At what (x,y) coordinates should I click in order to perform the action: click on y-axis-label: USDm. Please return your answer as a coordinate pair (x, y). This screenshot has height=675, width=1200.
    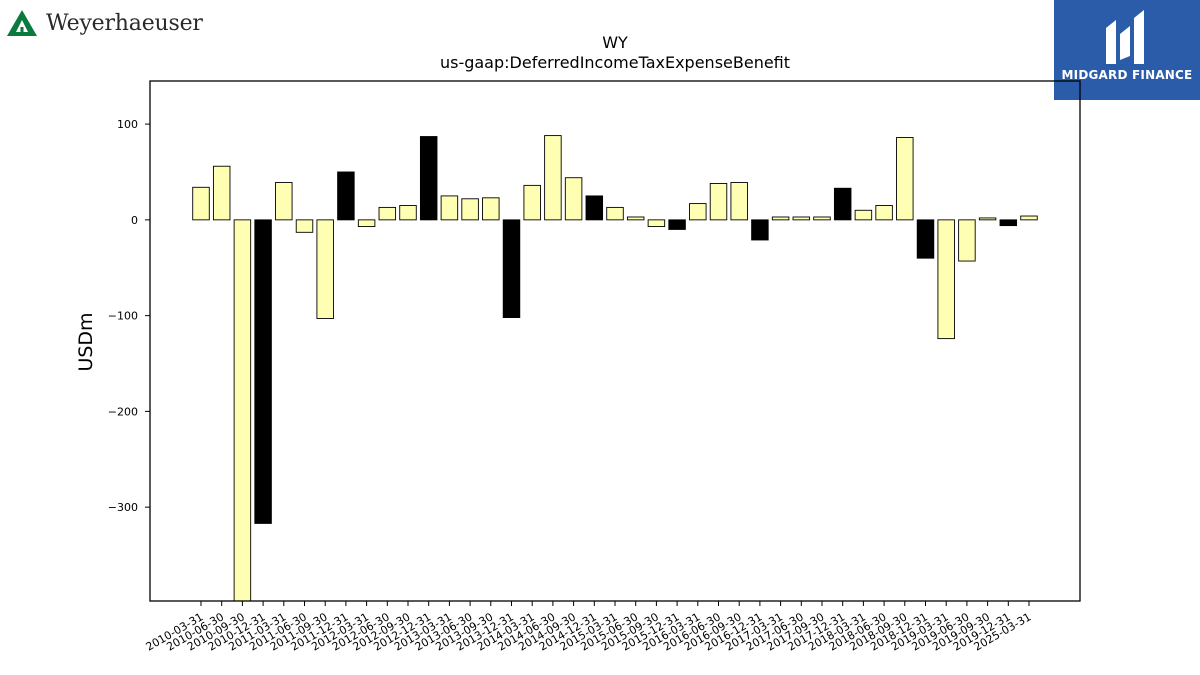
    Looking at the image, I should click on (86, 341).